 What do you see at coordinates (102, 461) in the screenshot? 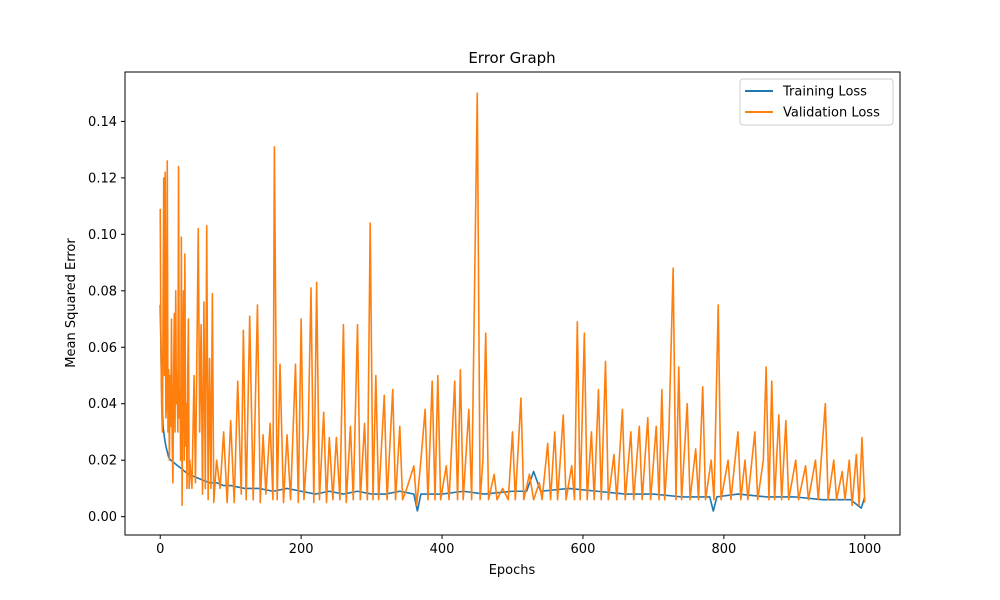
I see `y-tick-label: 0.02` at bounding box center [102, 461].